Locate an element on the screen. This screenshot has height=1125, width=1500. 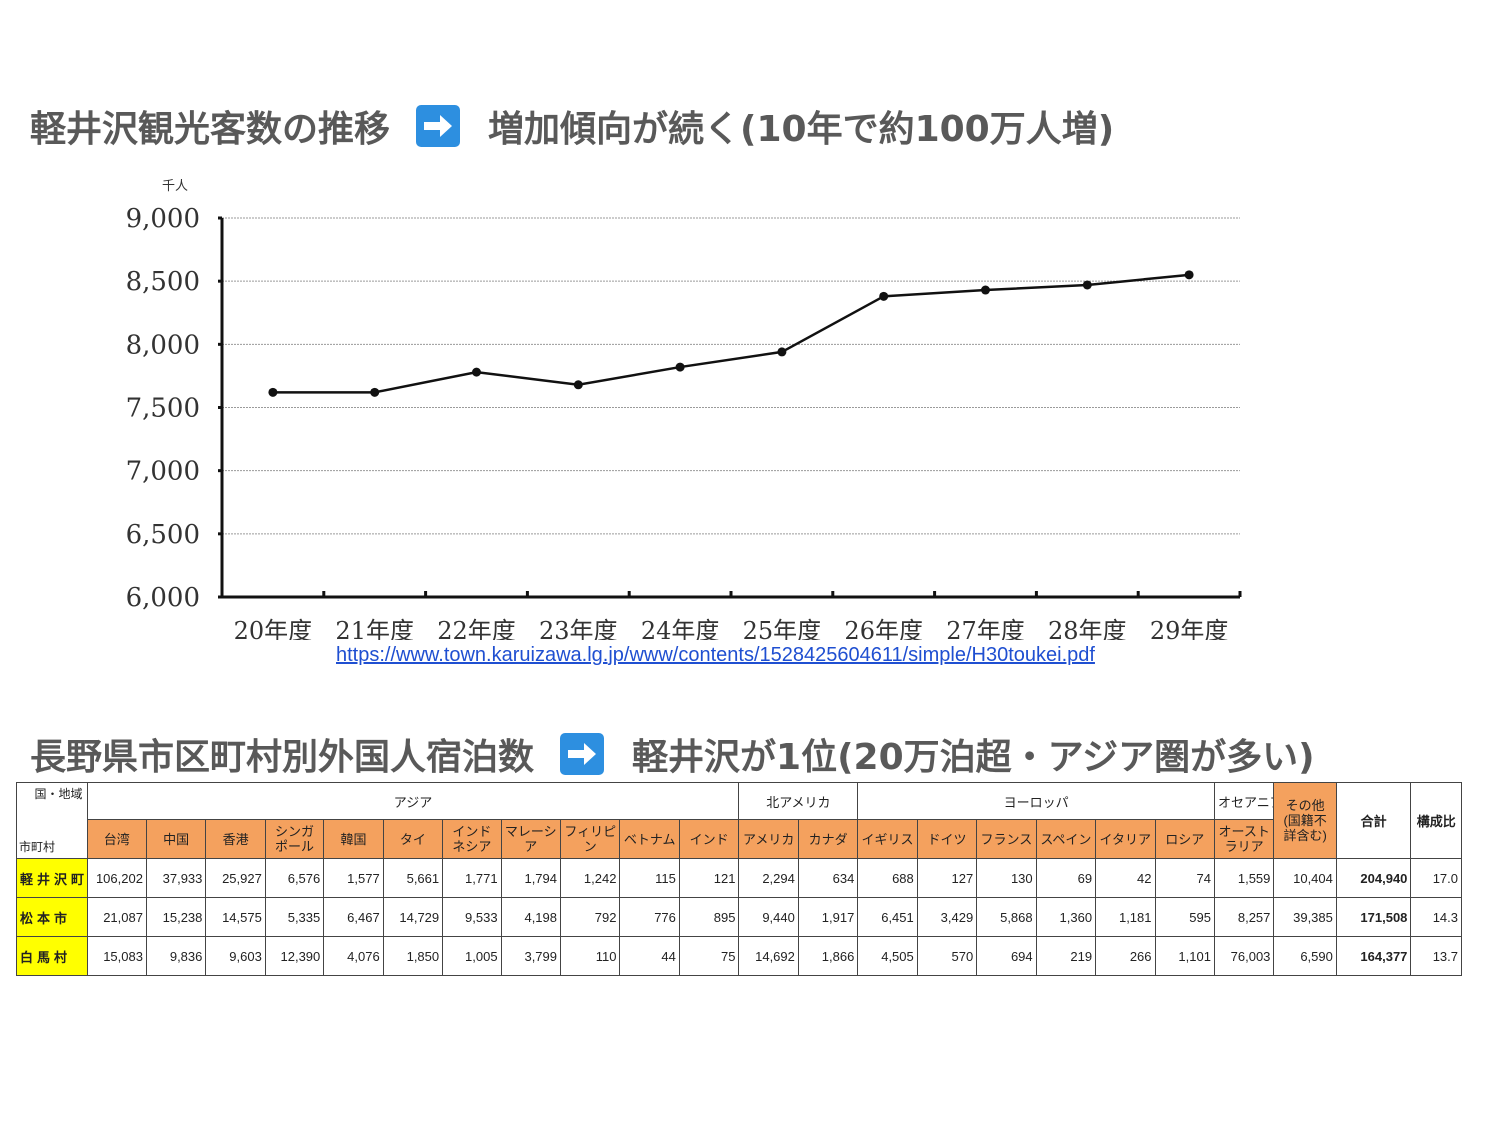
country-header: ロシア is located at coordinates (1184, 839).